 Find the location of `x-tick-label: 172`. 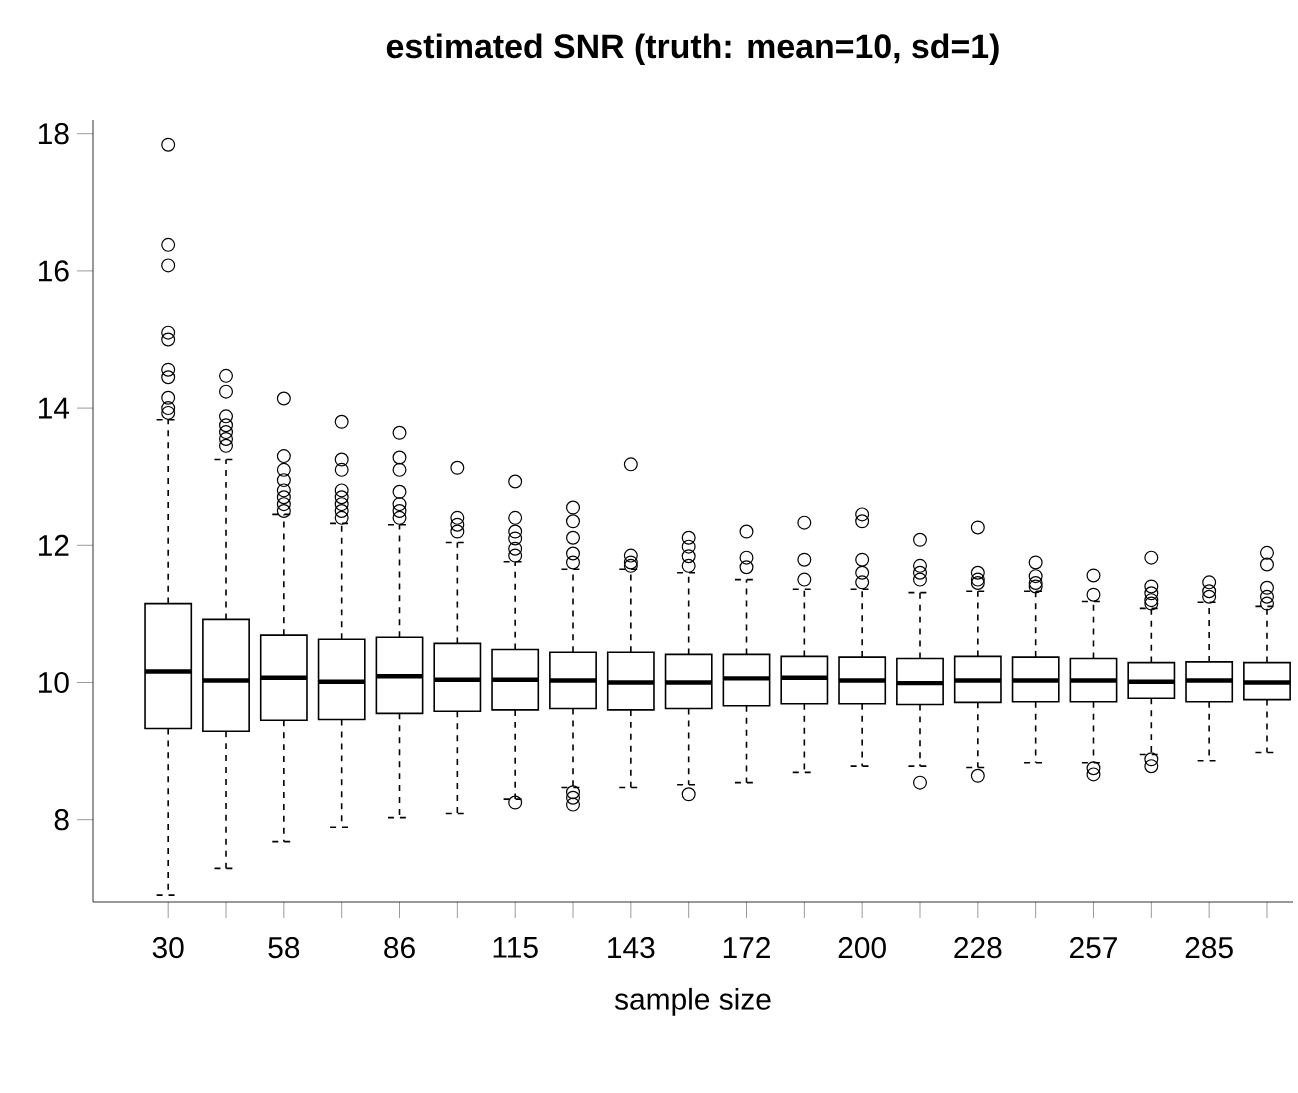

x-tick-label: 172 is located at coordinates (746, 947).